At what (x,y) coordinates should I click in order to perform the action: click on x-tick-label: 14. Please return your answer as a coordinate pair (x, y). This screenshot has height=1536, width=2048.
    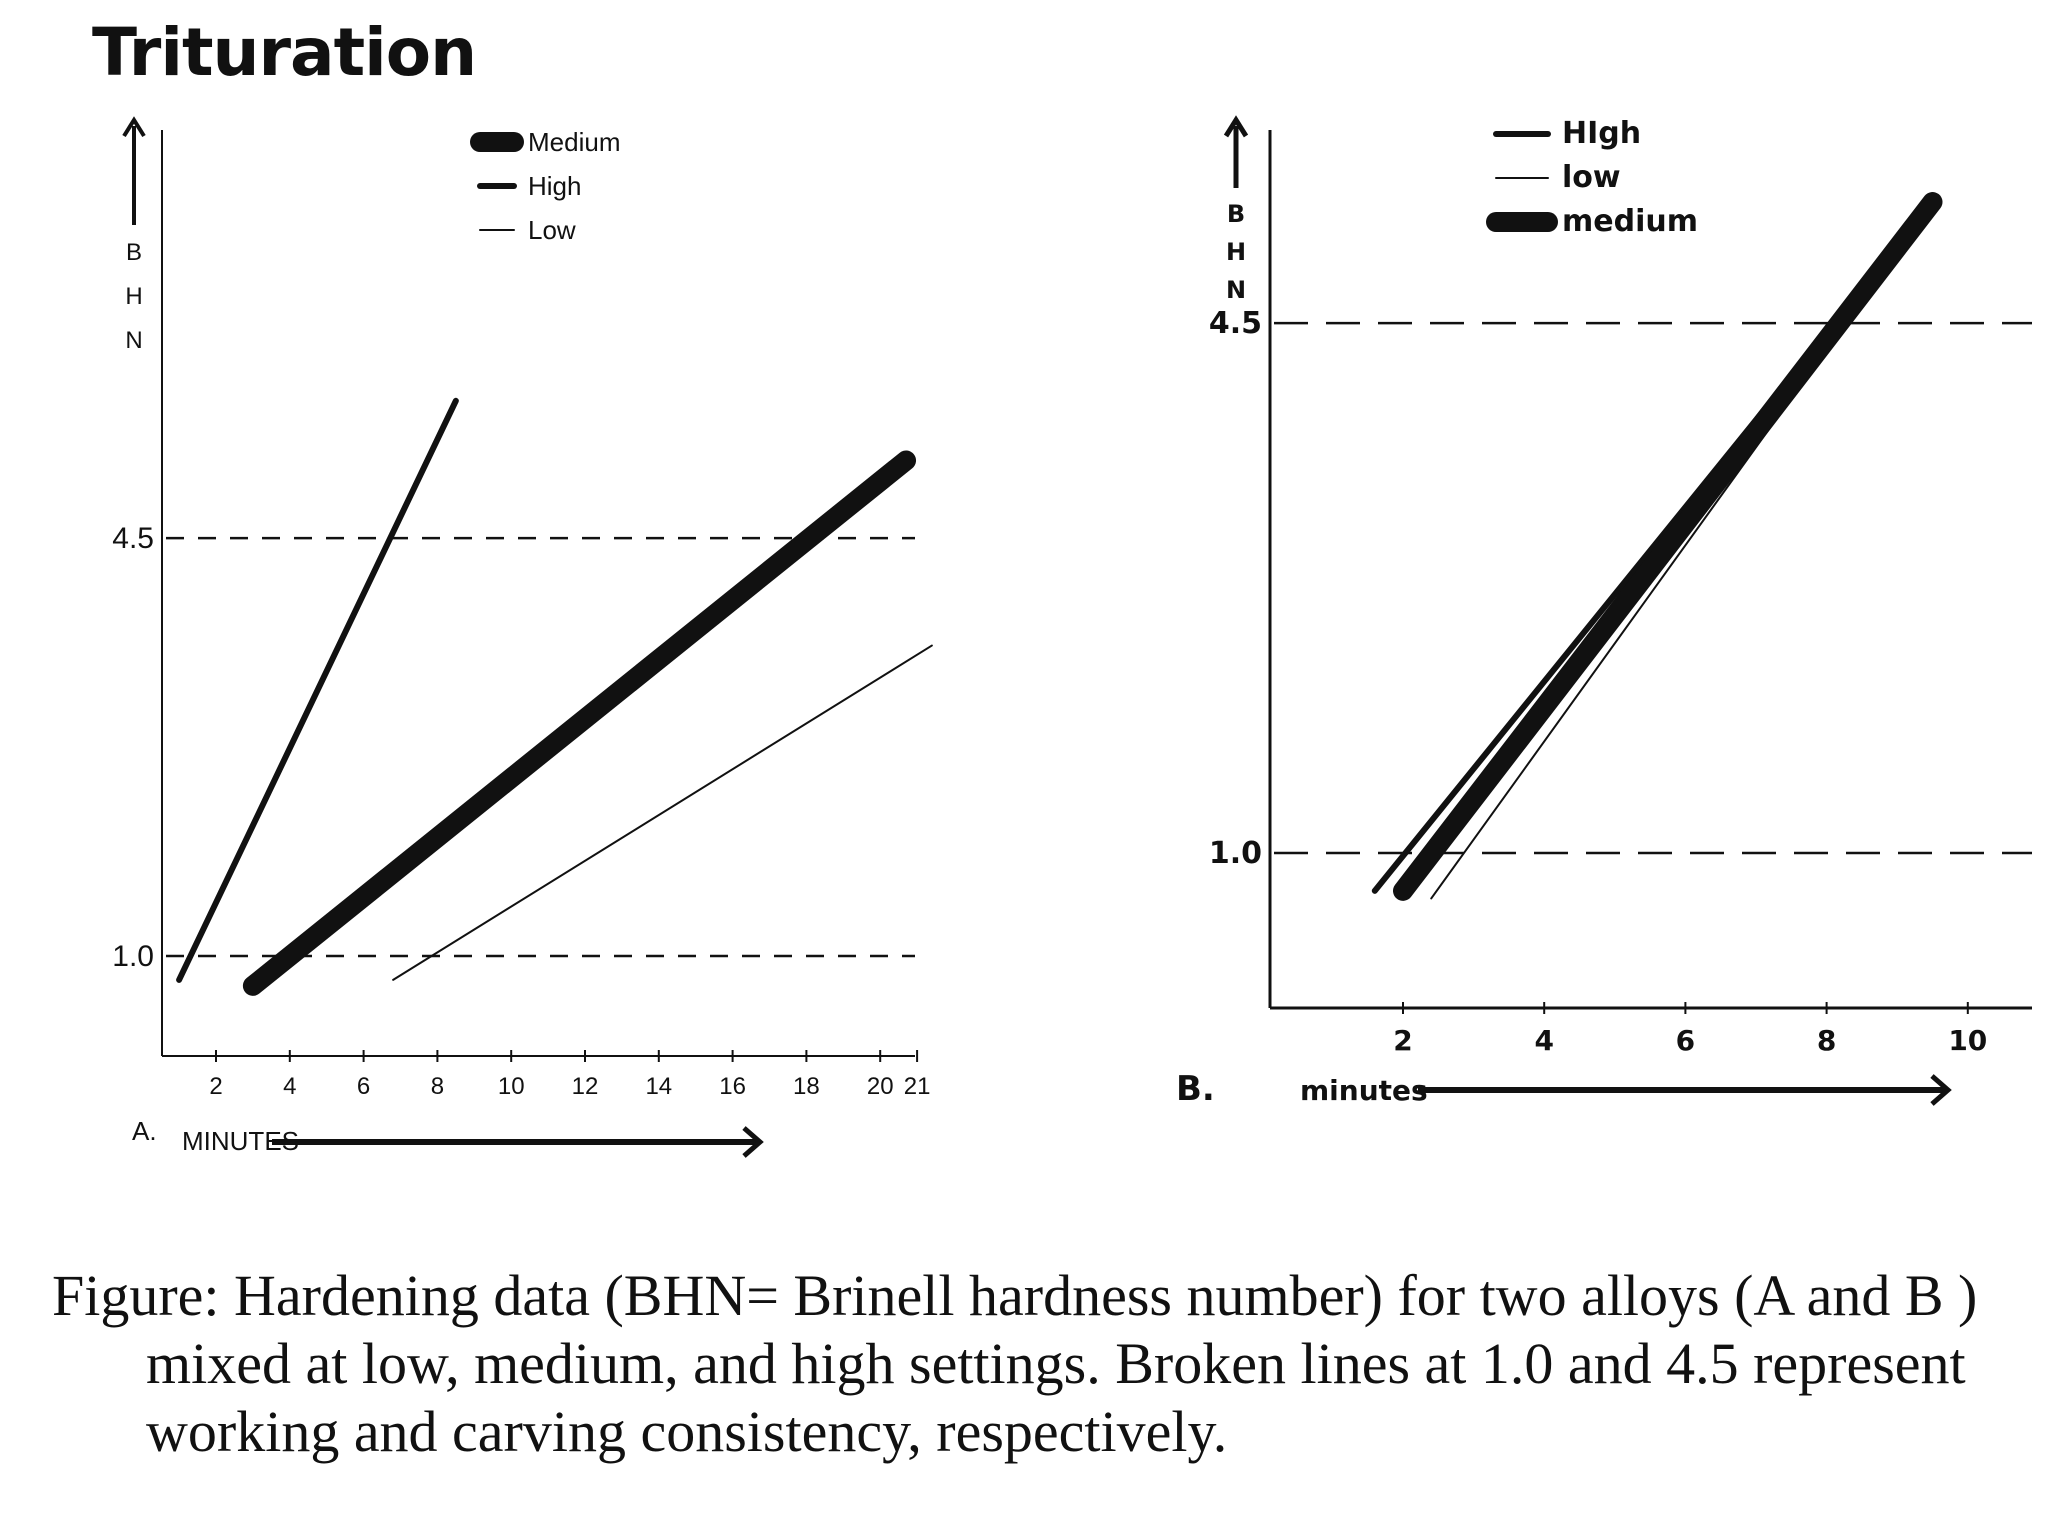
    Looking at the image, I should click on (658, 1086).